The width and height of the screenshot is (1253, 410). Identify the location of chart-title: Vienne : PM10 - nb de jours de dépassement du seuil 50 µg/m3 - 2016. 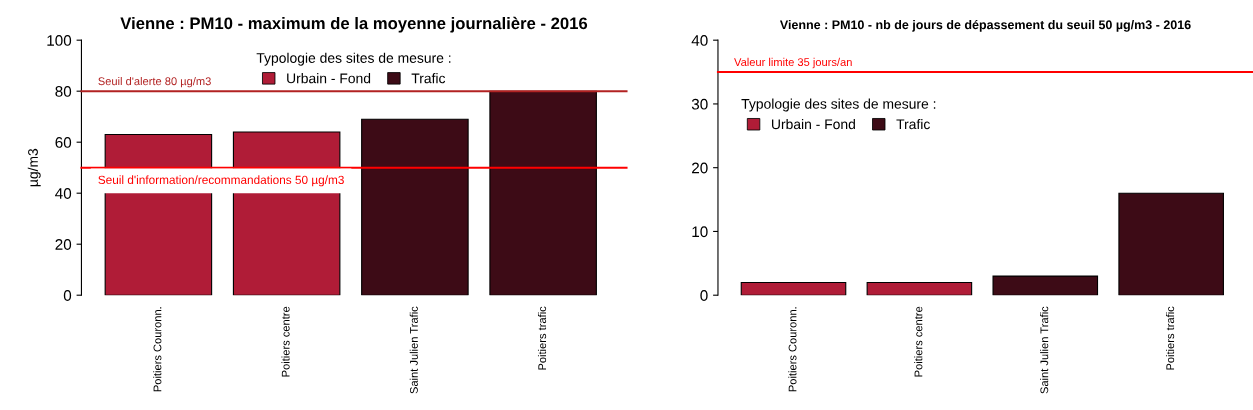
(985, 25).